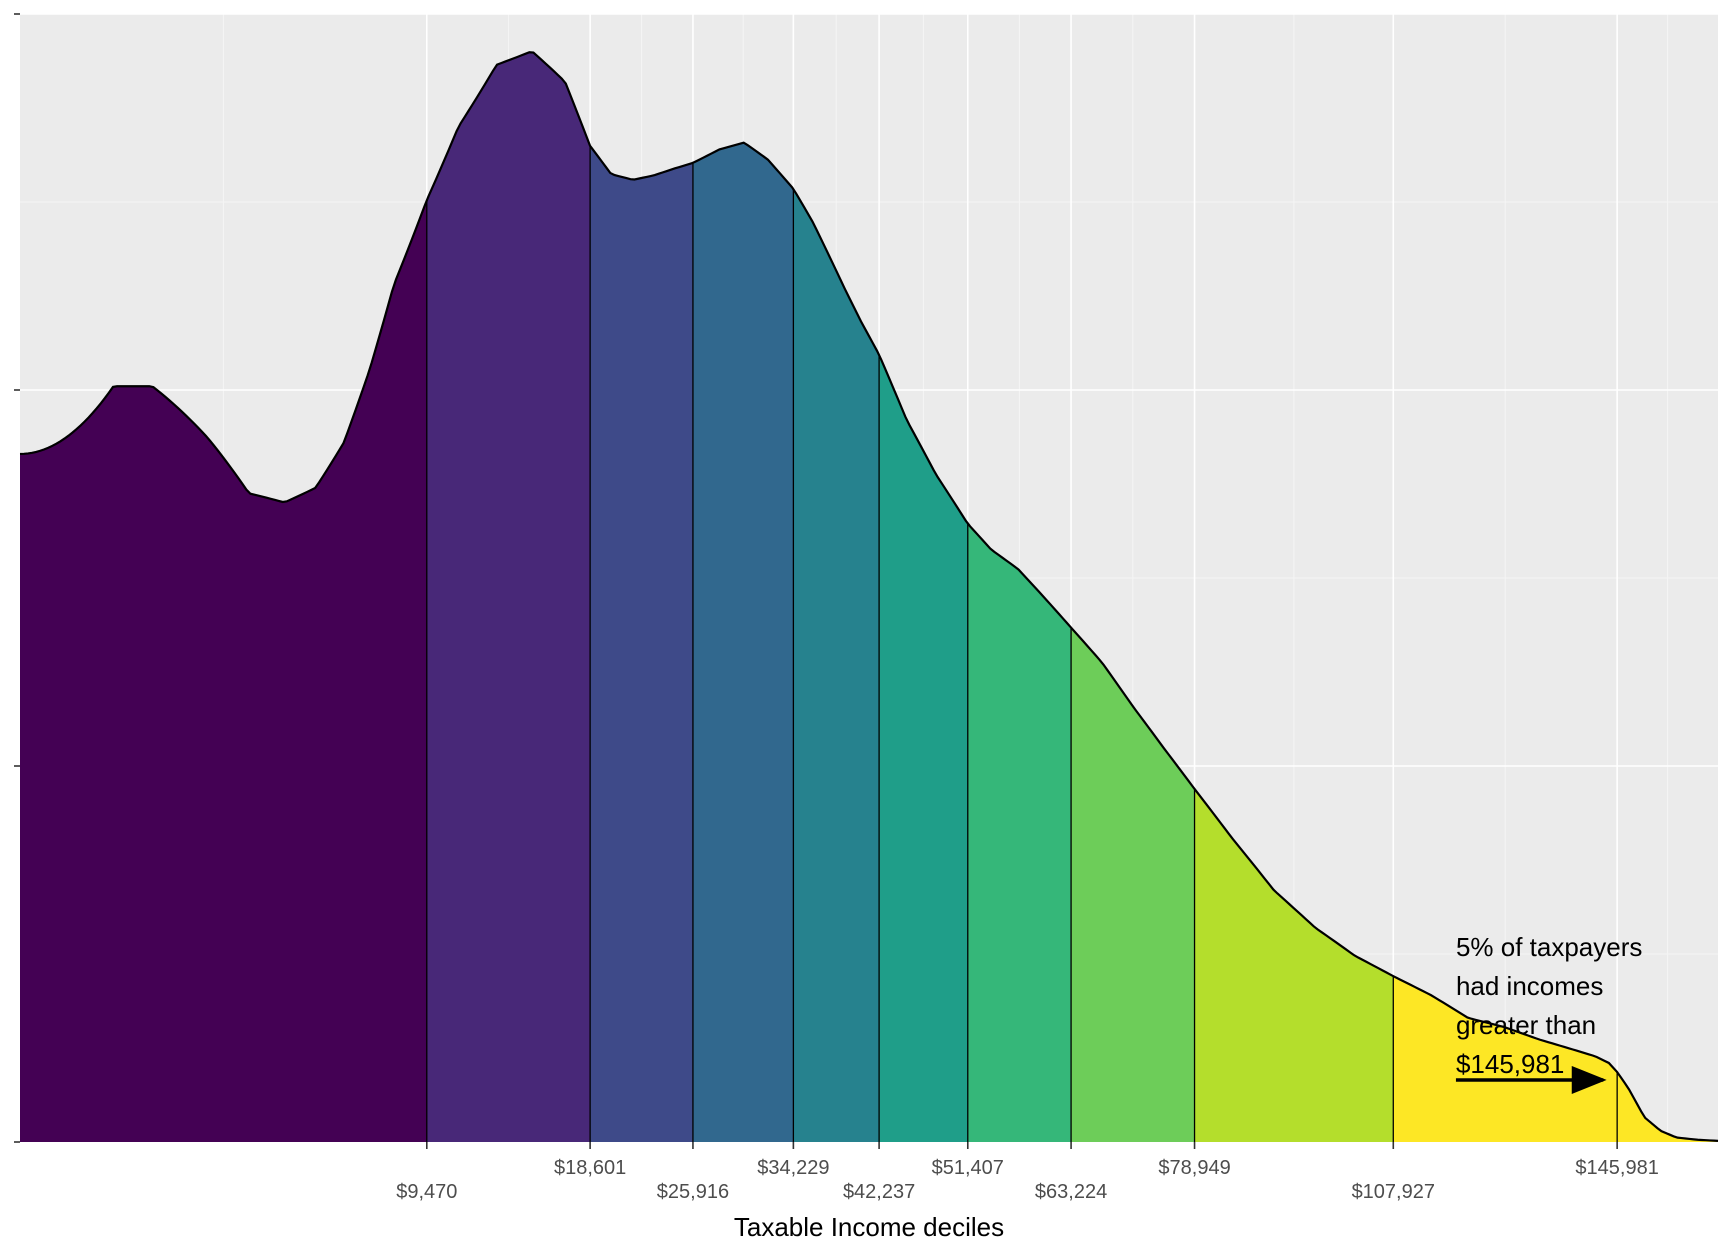  Describe the element at coordinates (1529, 986) in the screenshot. I see `annotation-line: had incomes` at that location.